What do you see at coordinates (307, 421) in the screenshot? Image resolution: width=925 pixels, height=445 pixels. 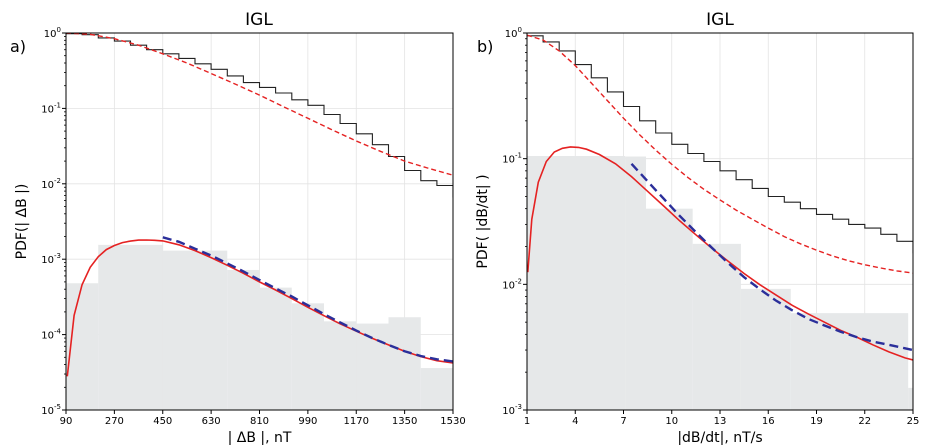 I see `x-tick-label: 990` at bounding box center [307, 421].